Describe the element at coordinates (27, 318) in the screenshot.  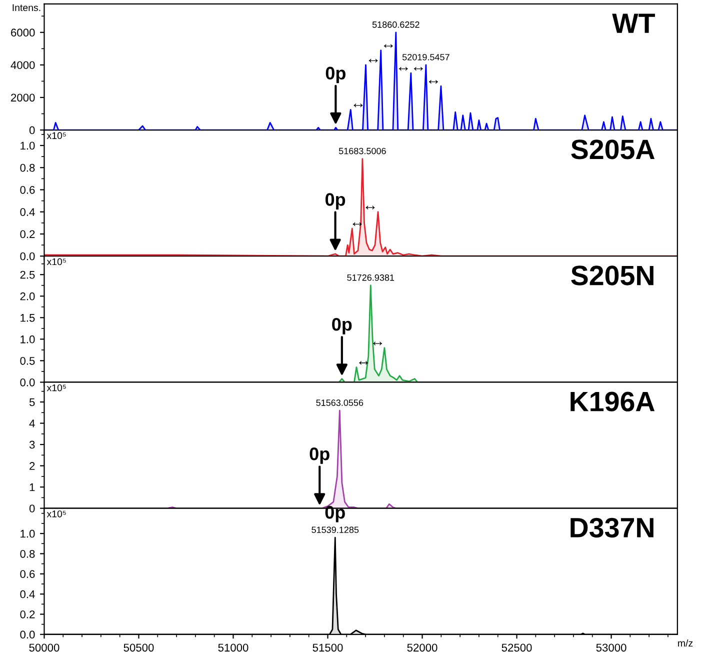
I see `y-tick-label: 1.5` at that location.